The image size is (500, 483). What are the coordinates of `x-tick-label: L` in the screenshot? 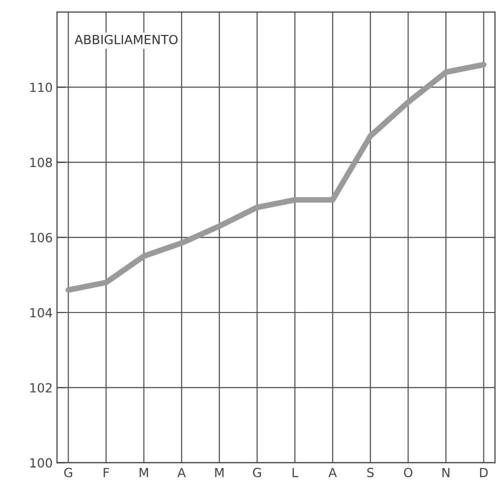 It's located at (295, 473).